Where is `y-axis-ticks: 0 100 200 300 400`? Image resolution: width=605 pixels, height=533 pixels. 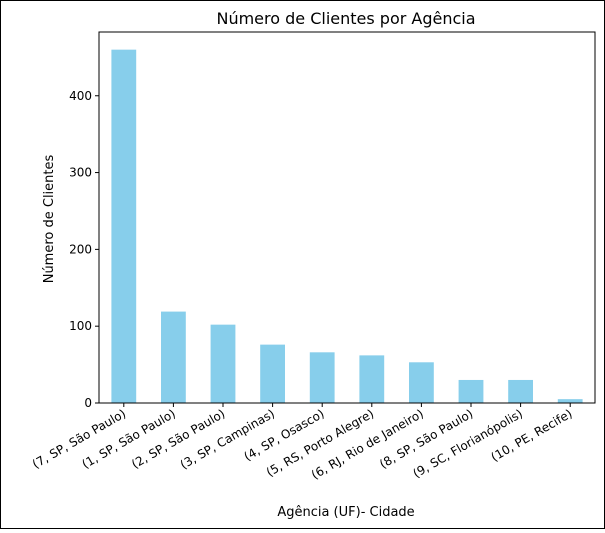
y-axis-ticks: 0 100 200 300 400 is located at coordinates (84, 249).